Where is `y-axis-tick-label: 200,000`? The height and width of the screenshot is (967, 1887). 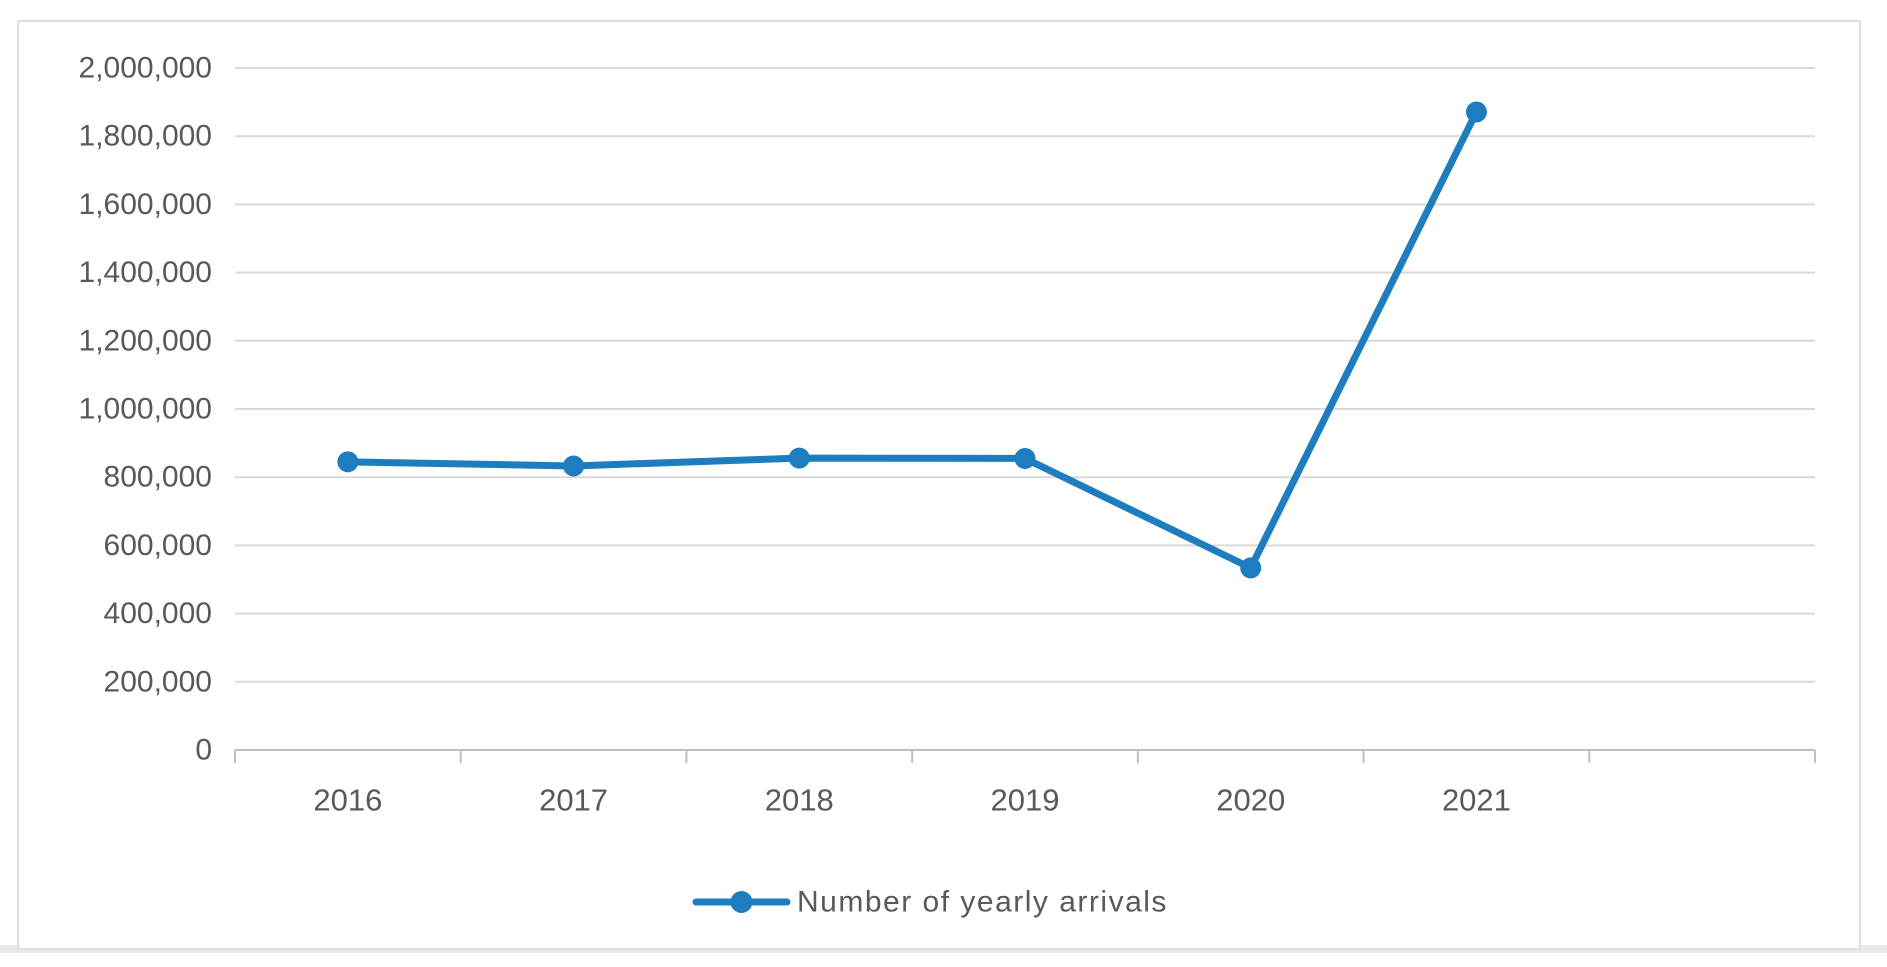
y-axis-tick-label: 200,000 is located at coordinates (158, 681).